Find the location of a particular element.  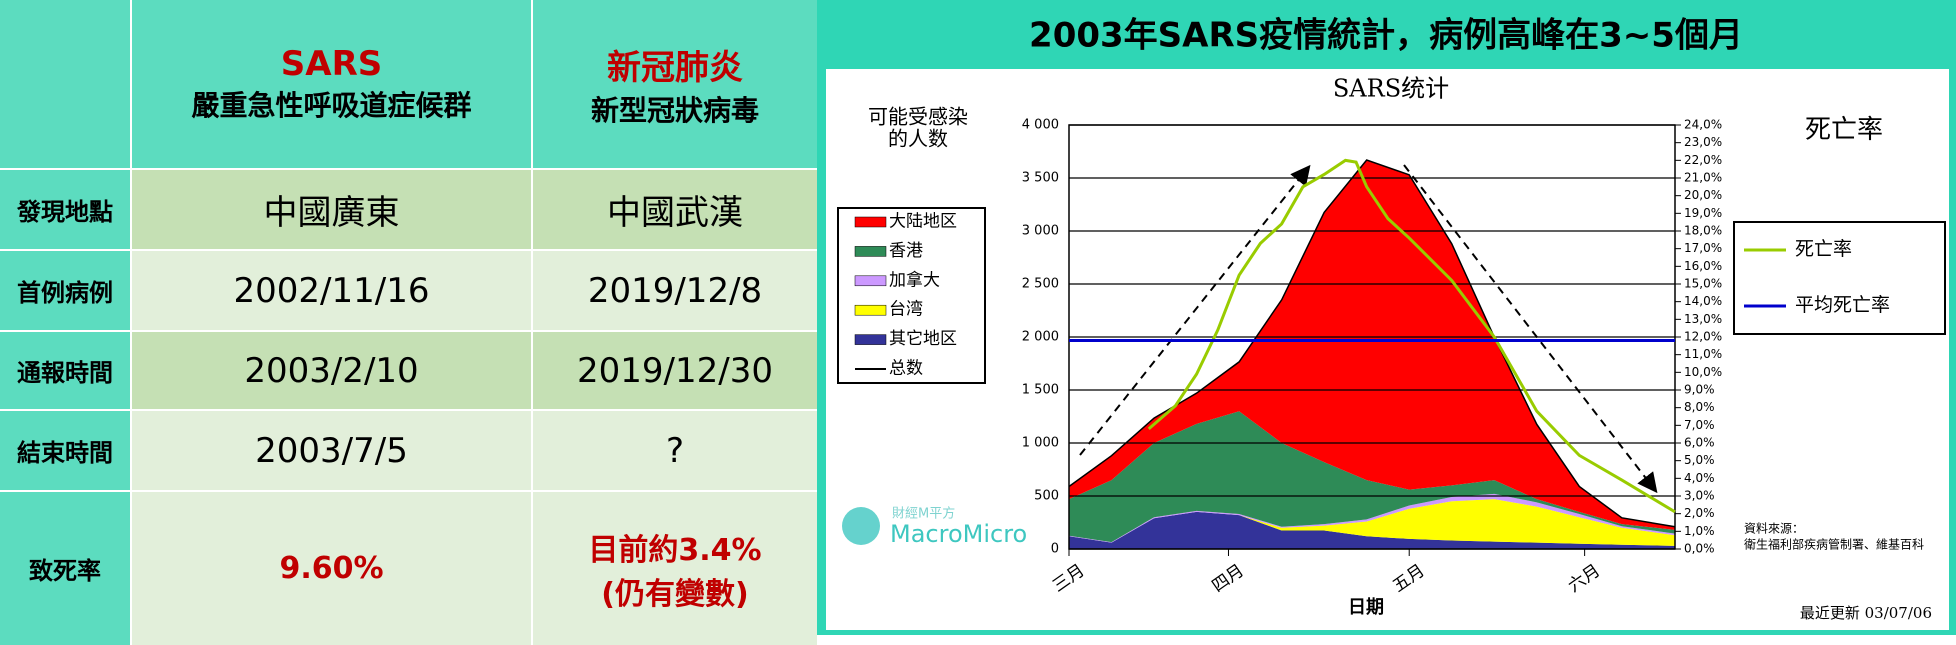

line is located at coordinates (1411, 336).